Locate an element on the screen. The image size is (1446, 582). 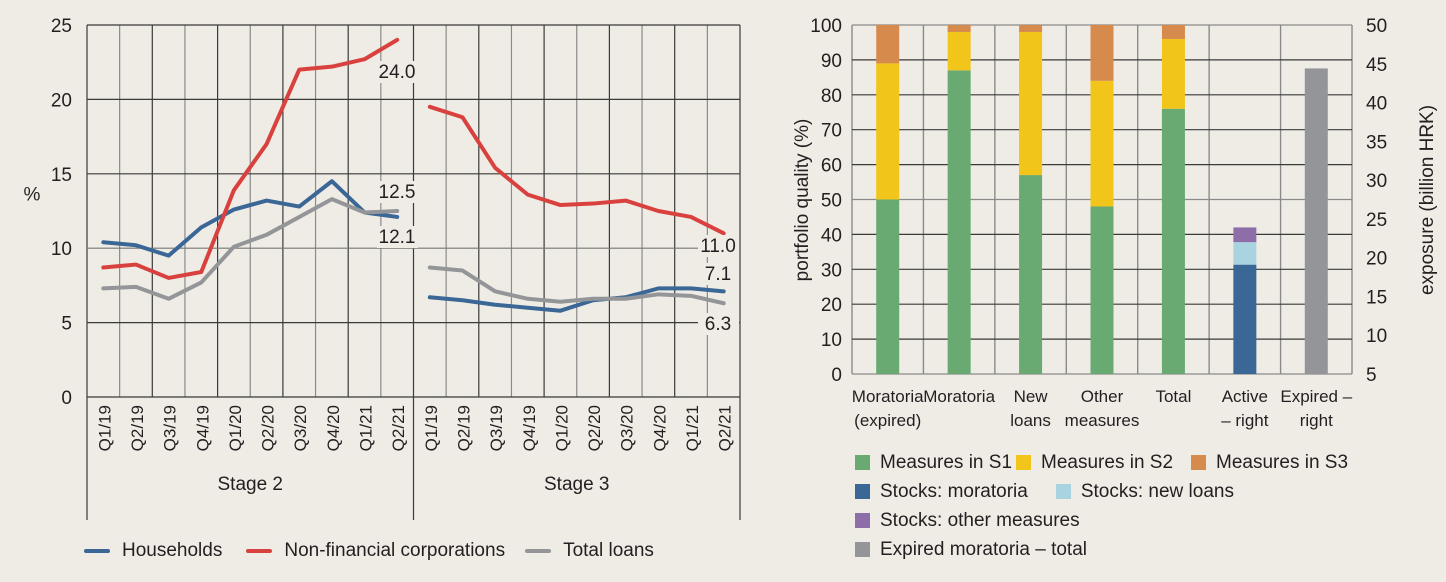
x-tick-label: Other is located at coordinates (1102, 396).